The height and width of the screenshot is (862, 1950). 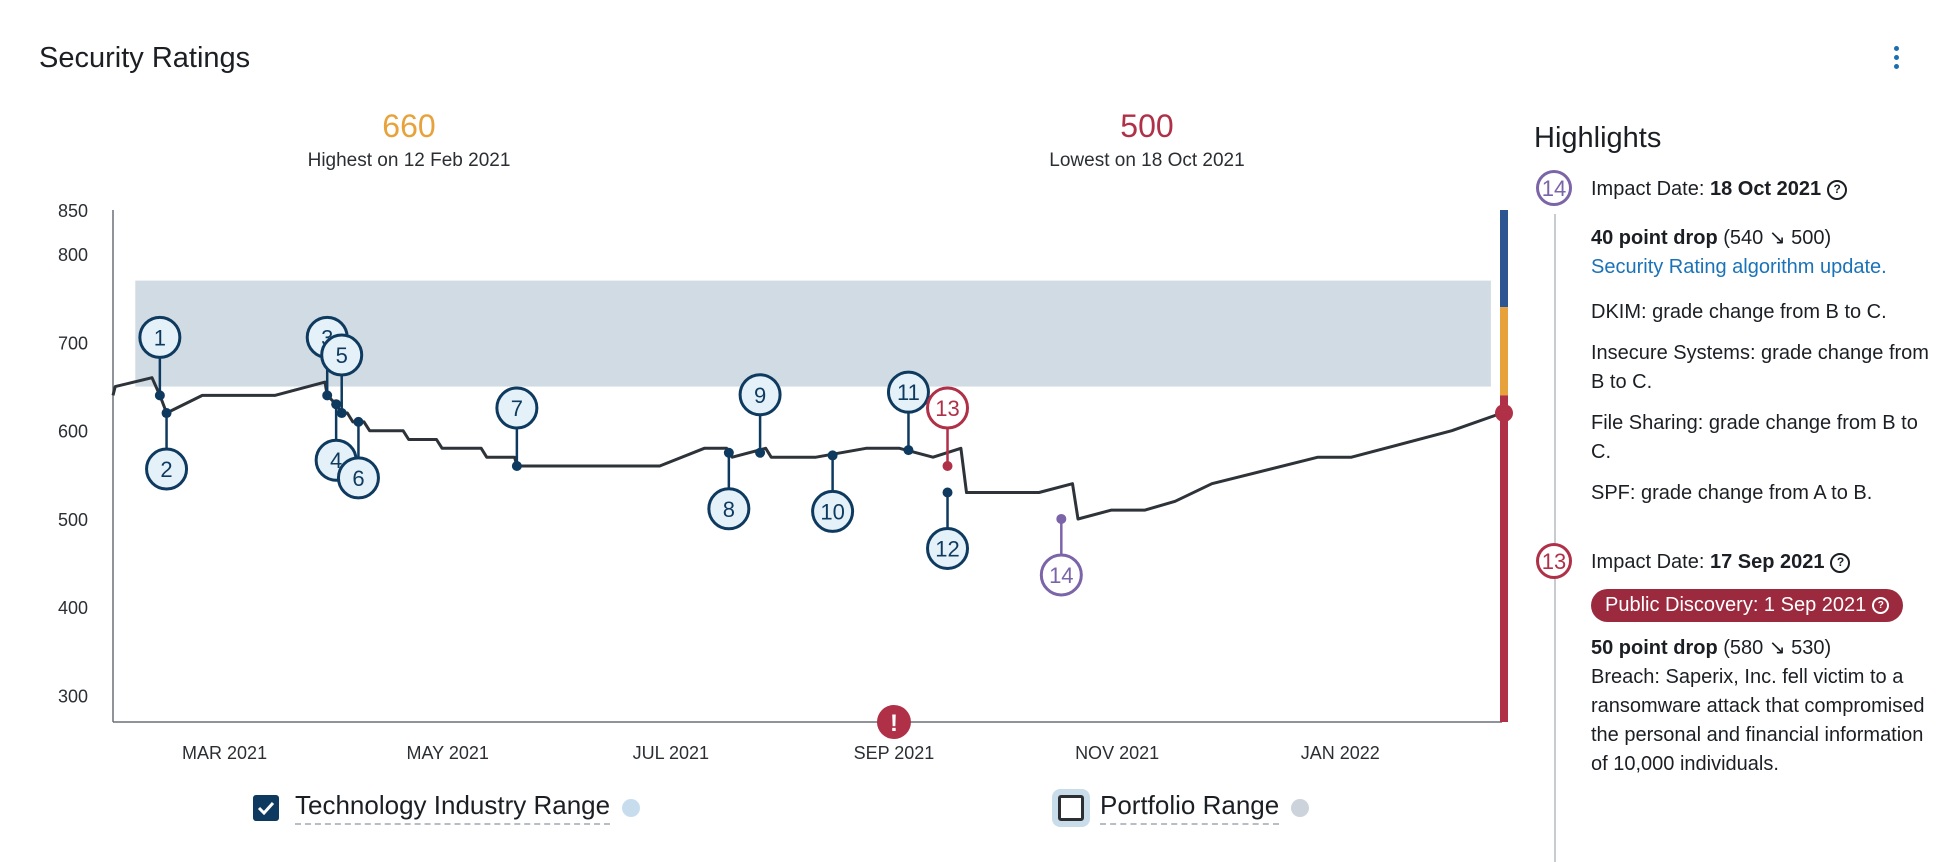 What do you see at coordinates (1555, 538) in the screenshot?
I see `highlights-timeline` at bounding box center [1555, 538].